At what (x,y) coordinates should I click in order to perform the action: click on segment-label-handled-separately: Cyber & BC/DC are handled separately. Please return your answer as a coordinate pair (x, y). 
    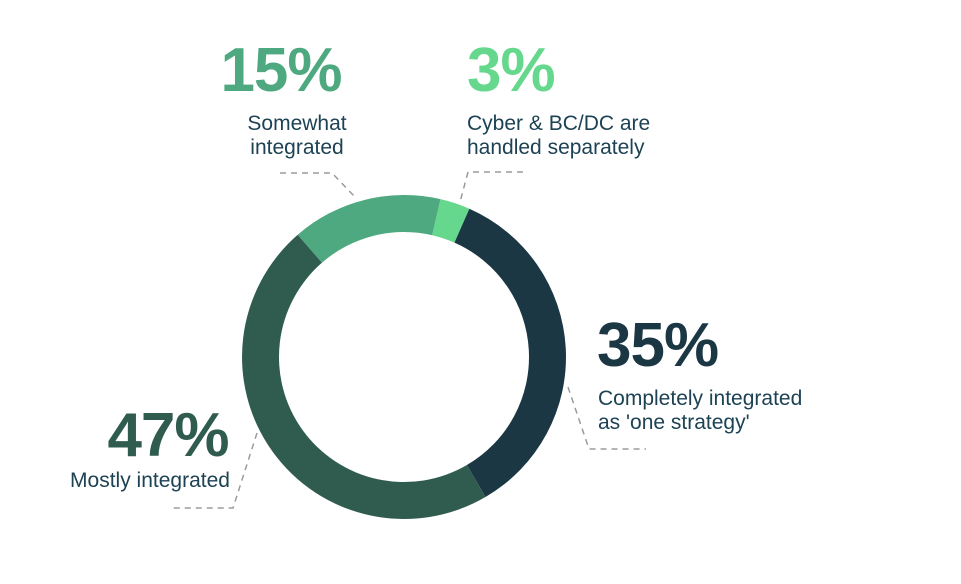
    Looking at the image, I should click on (582, 136).